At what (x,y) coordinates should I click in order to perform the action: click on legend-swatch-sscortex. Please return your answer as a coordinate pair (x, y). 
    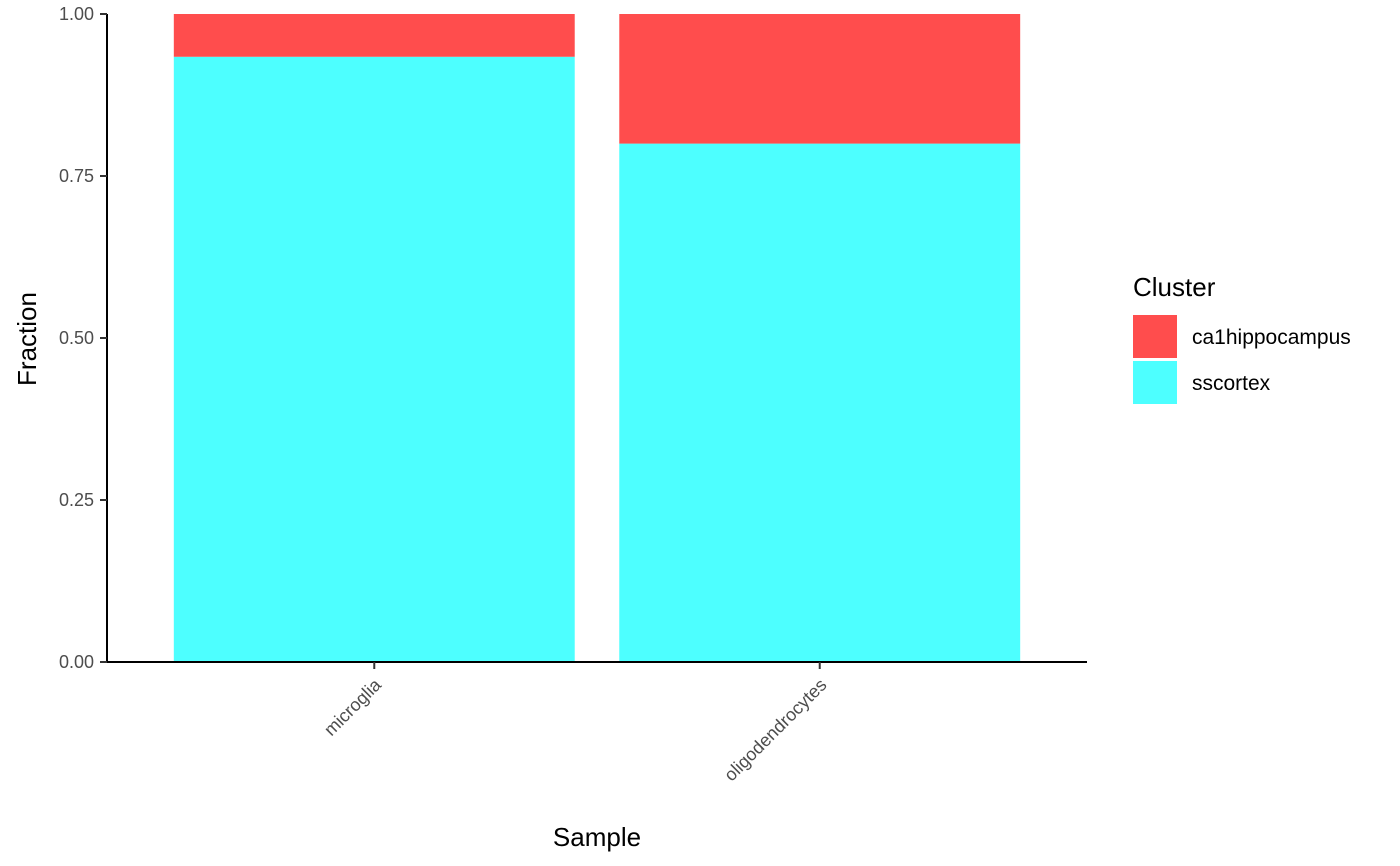
    Looking at the image, I should click on (1155, 382).